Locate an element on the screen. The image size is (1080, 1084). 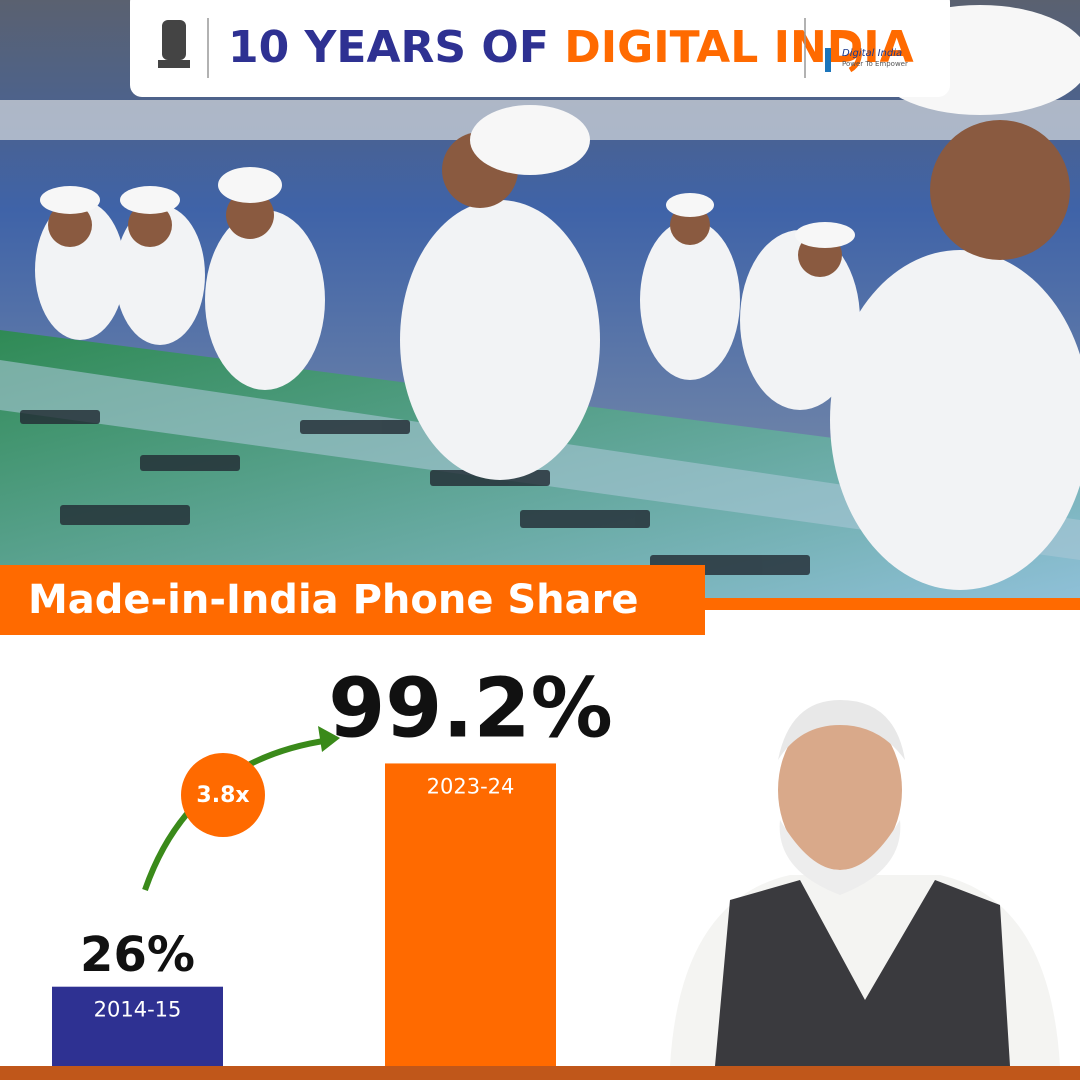
growth-arrow: 3.8x is located at coordinates (241, 808).